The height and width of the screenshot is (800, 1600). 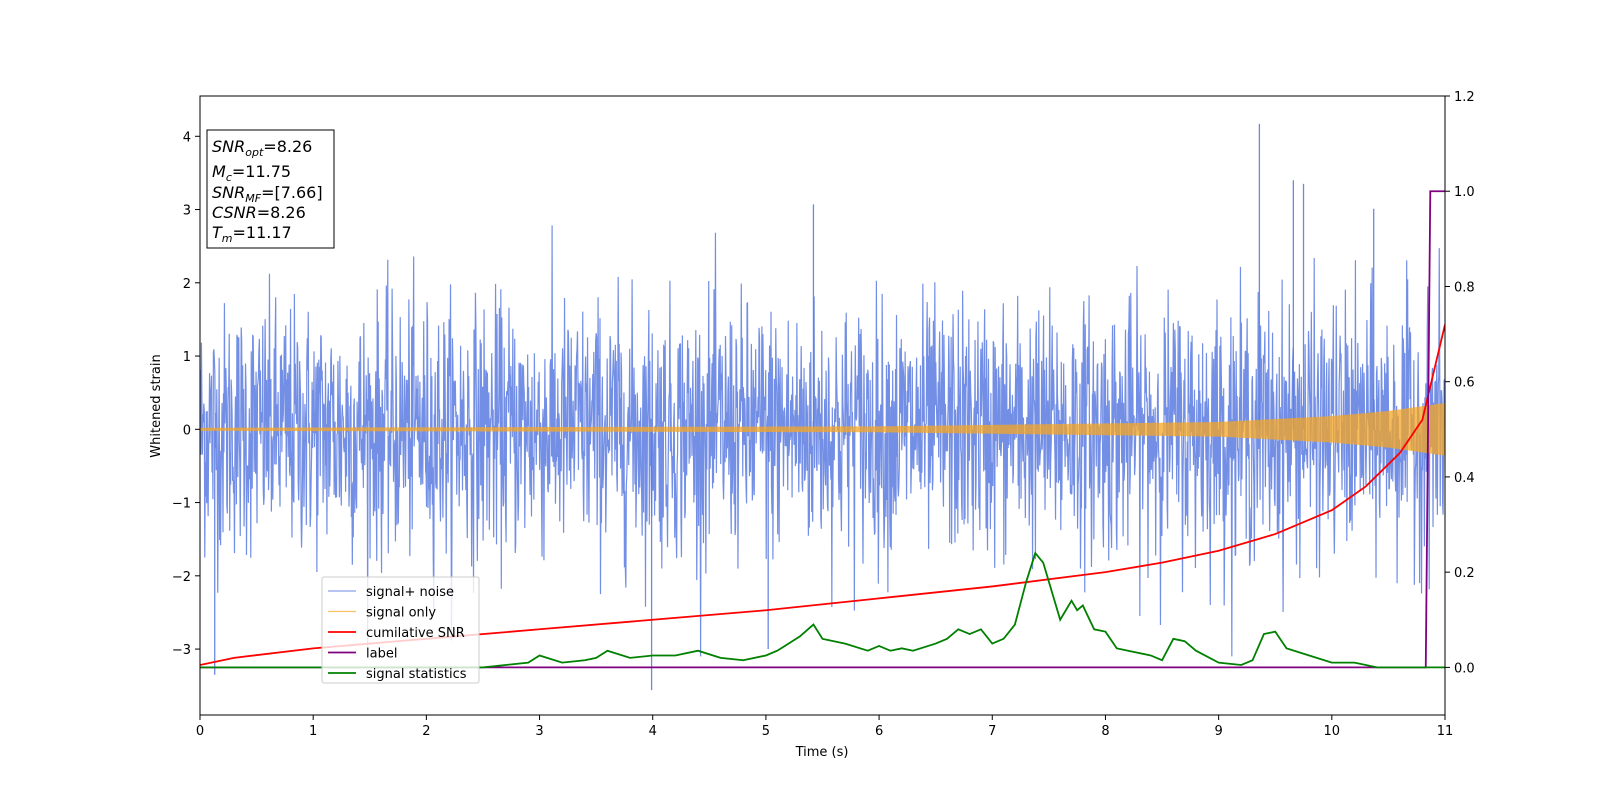 I want to click on x-tick-label: 3, so click(x=539, y=731).